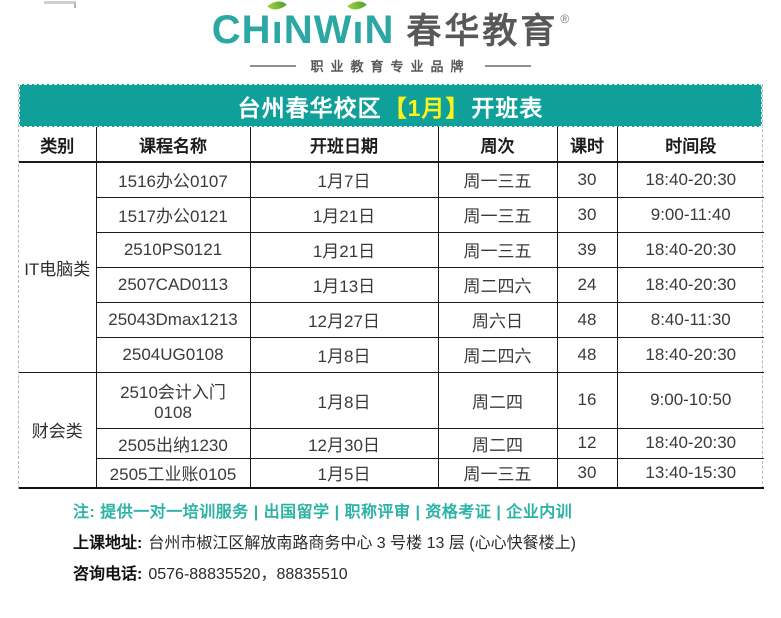  Describe the element at coordinates (690, 319) in the screenshot. I see `time-range-cell: 8:40-11:30` at that location.